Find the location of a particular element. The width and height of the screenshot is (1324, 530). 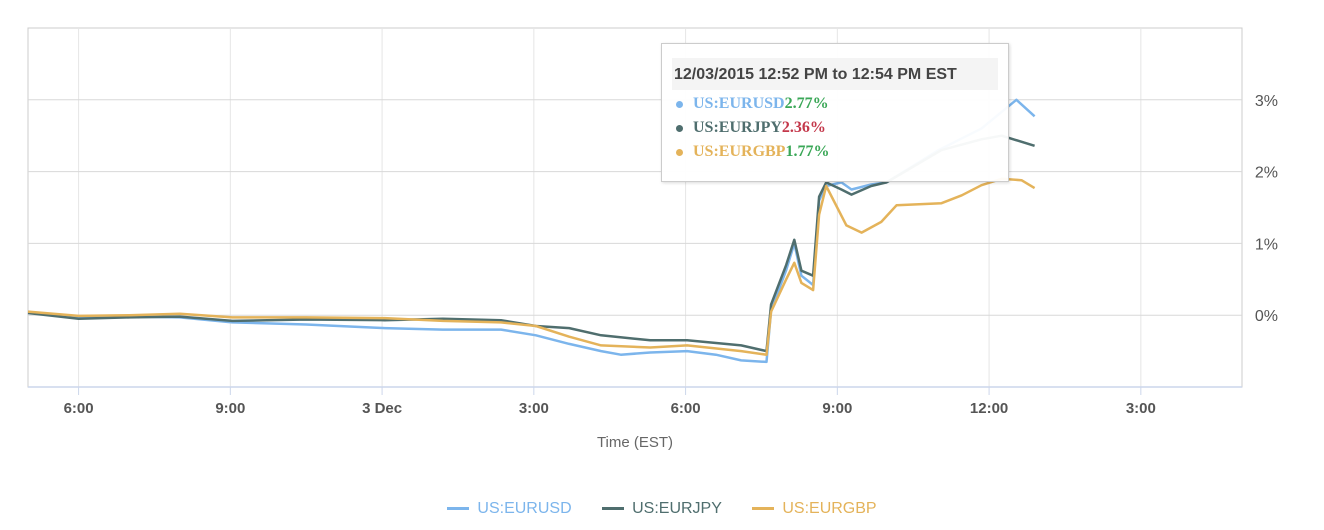

y-tick-label: 3% is located at coordinates (1266, 101).